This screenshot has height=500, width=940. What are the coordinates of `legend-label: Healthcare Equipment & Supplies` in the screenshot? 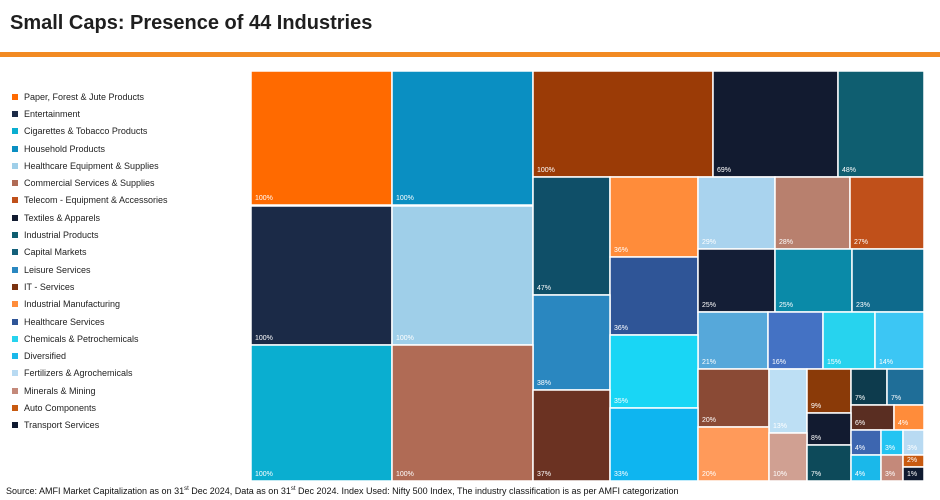 It's located at (91, 165).